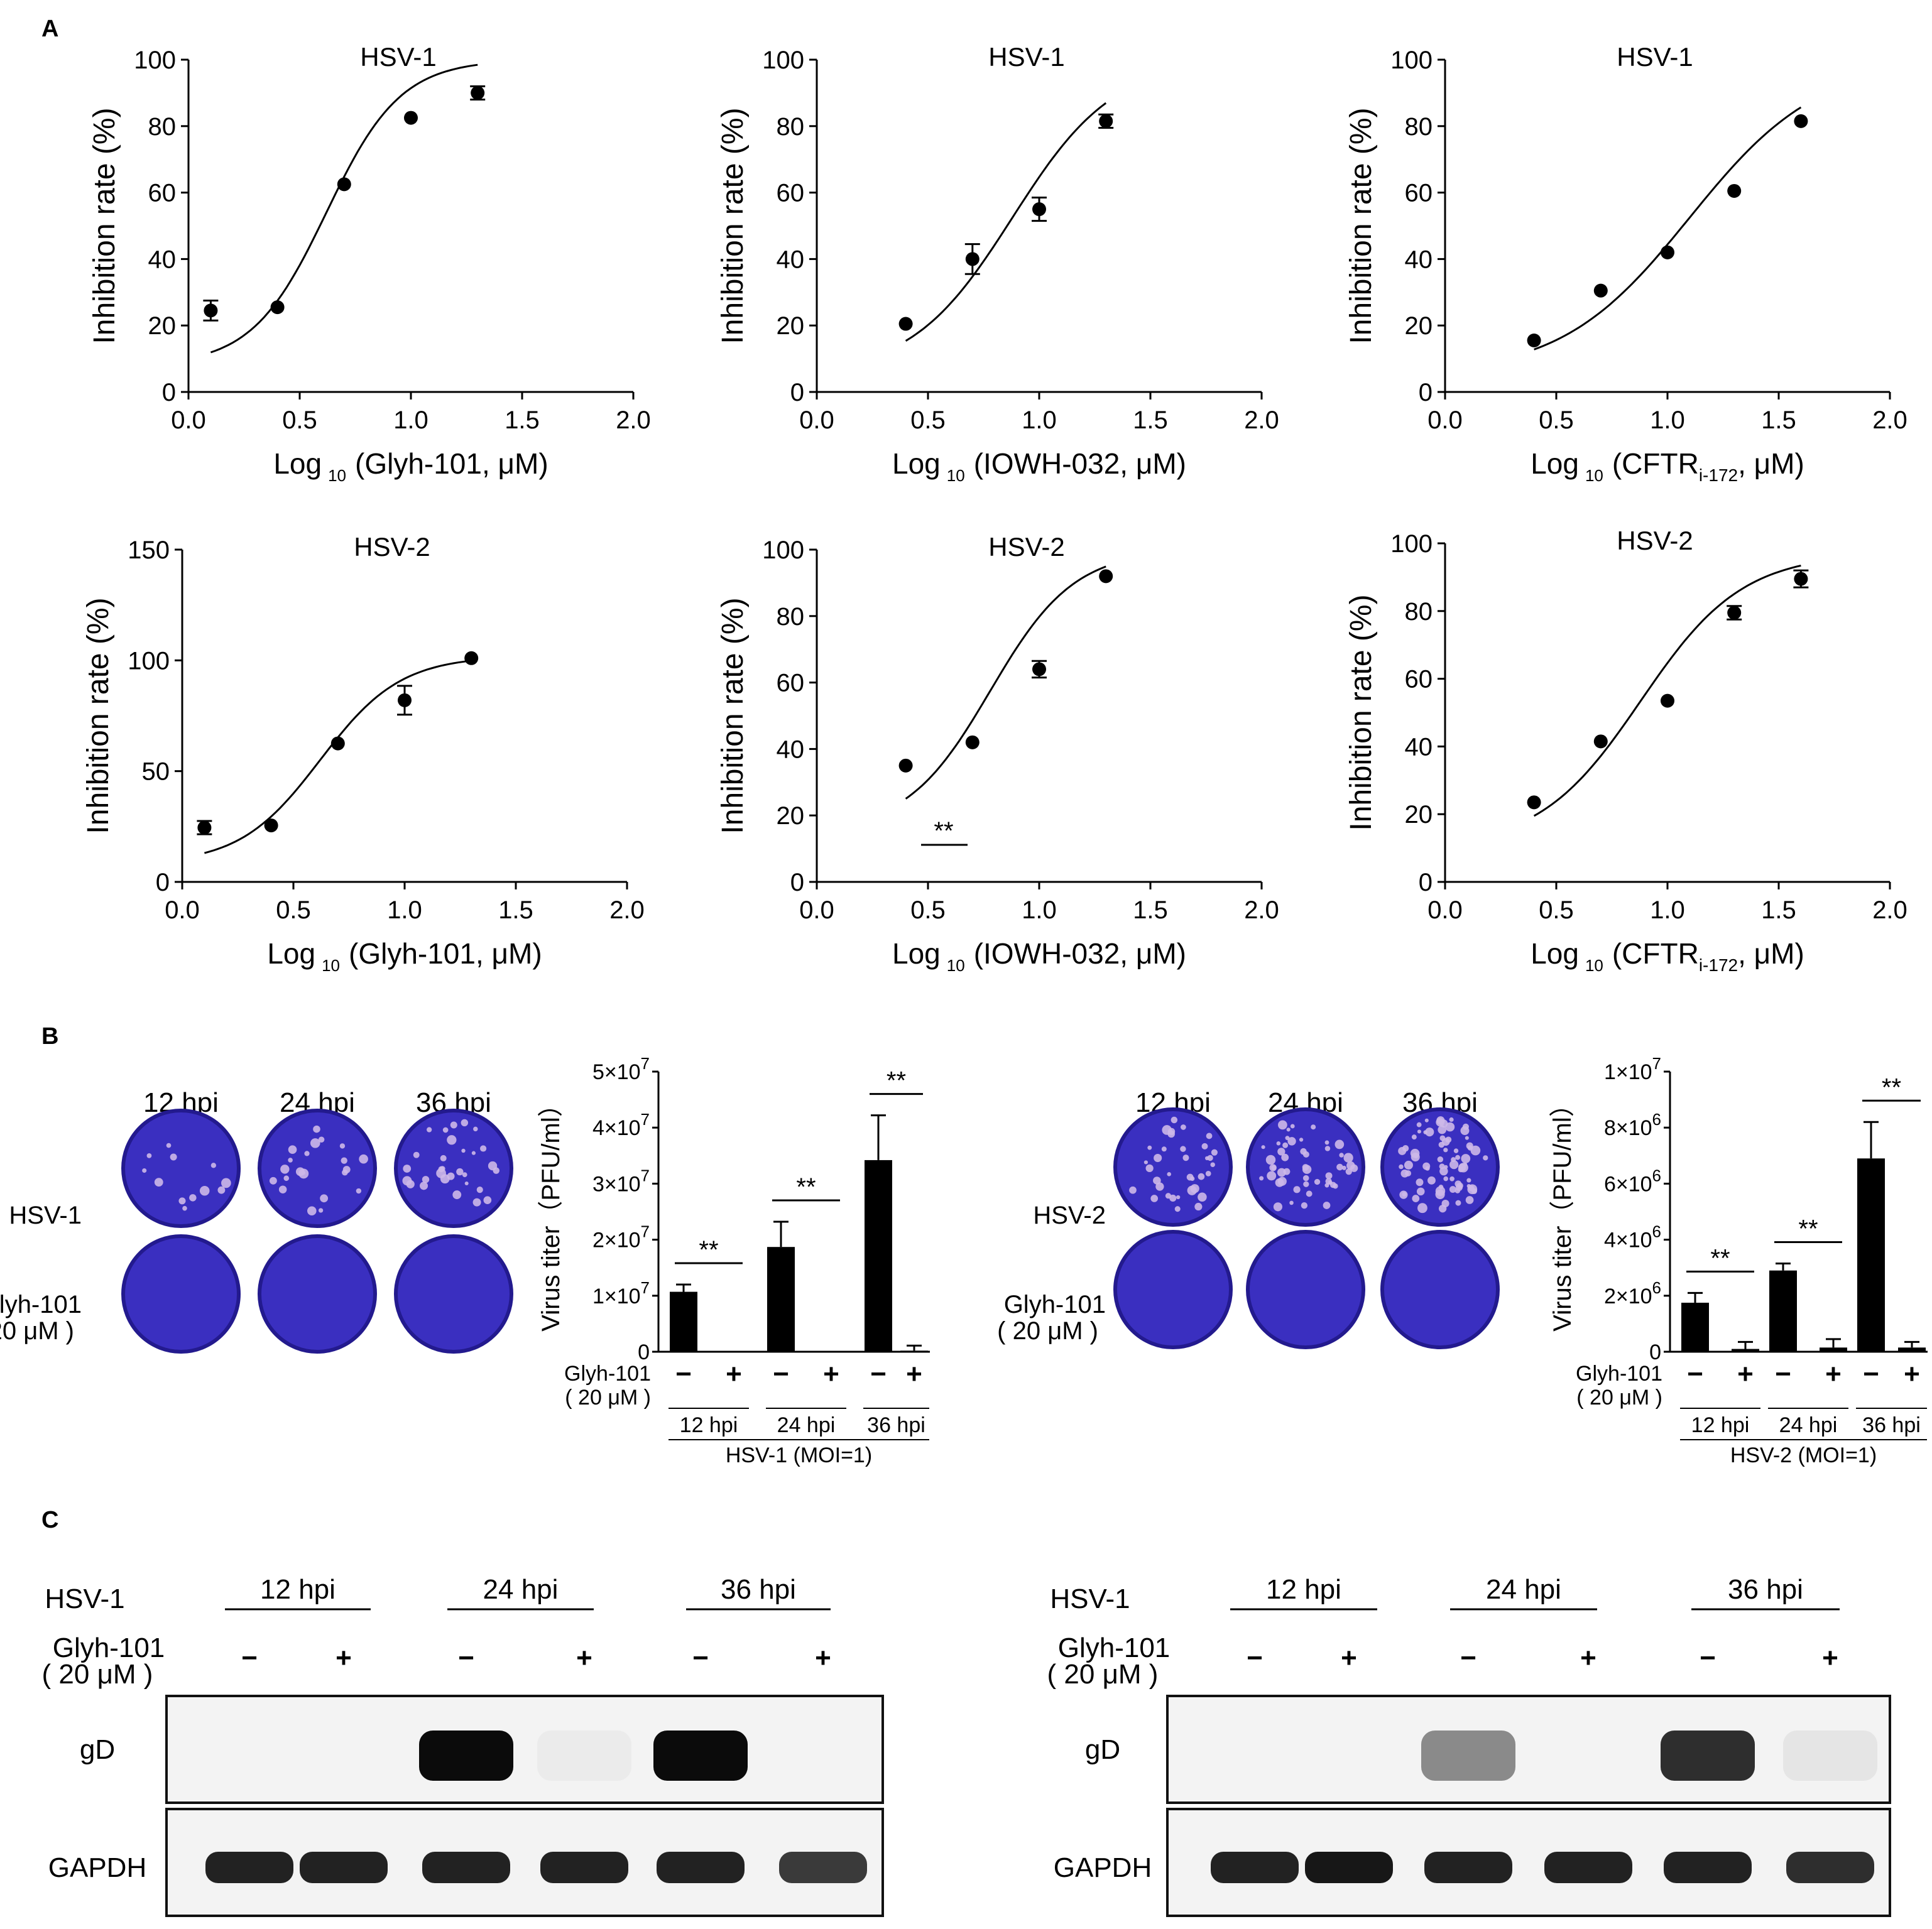  Describe the element at coordinates (1718, 965) in the screenshot. I see `x-label-subscript: i-172` at that location.